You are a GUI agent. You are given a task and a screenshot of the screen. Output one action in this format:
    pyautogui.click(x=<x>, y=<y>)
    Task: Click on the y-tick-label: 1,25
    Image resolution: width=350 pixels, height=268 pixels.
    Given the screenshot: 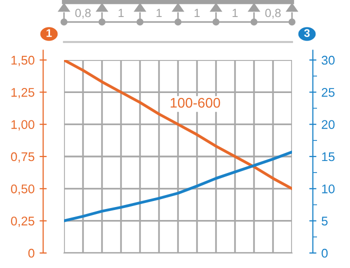 What is the action you would take?
    pyautogui.click(x=22, y=93)
    